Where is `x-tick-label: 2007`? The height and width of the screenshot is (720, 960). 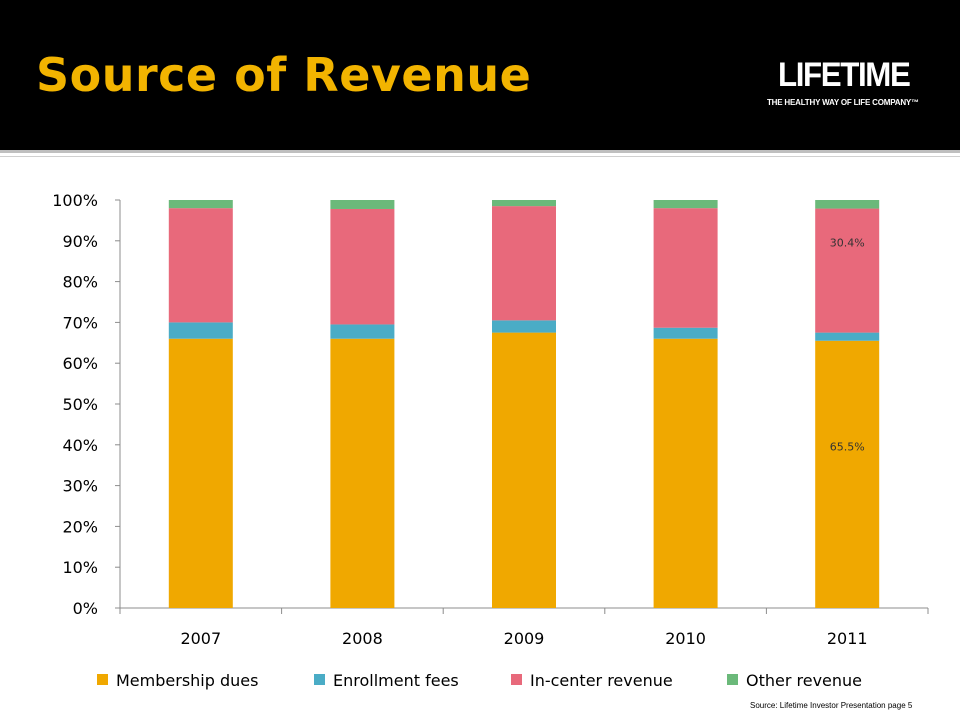
x-tick-label: 2007 is located at coordinates (200, 638).